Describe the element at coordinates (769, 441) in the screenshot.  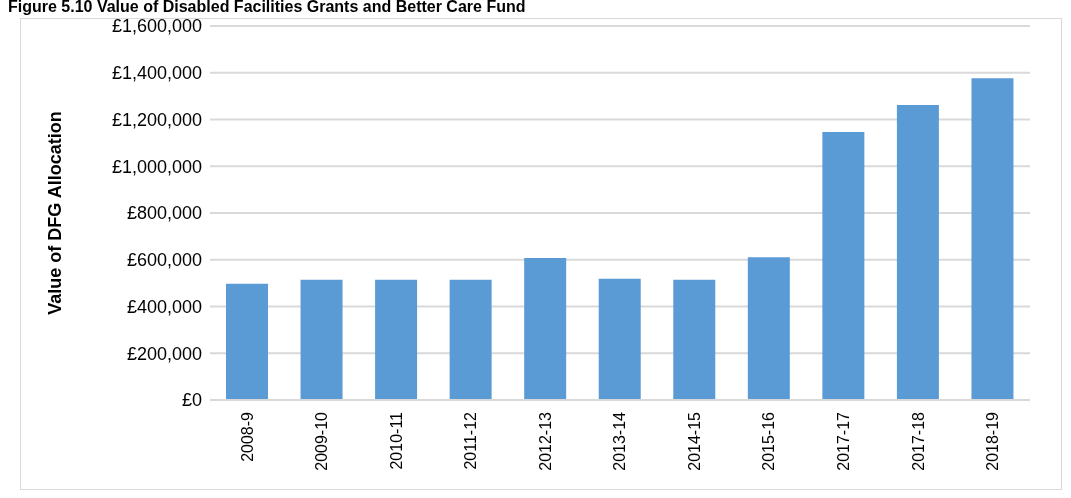
I see `x-tick-label: 2015-16` at that location.